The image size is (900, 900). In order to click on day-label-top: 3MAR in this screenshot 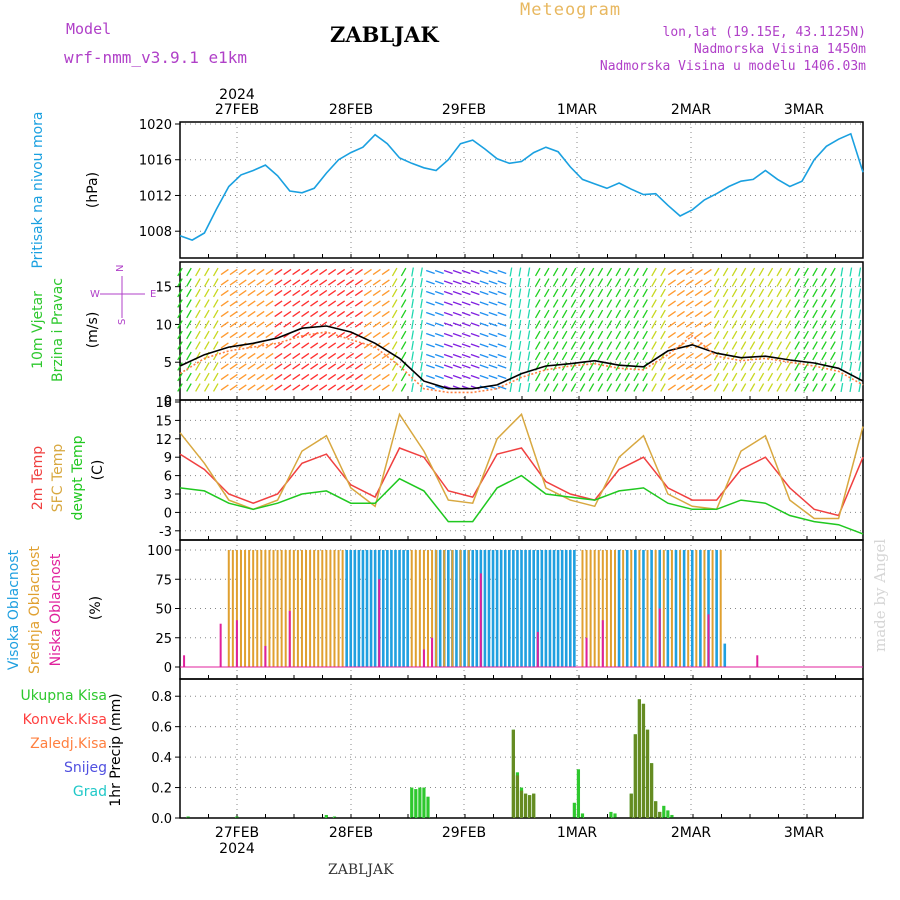, I will do `click(804, 110)`.